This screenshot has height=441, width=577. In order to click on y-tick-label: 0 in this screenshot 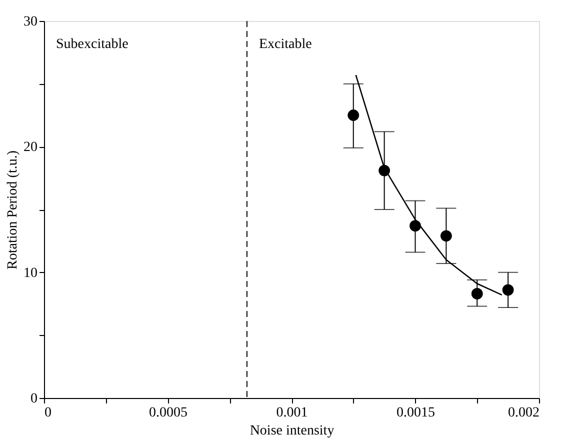, I will do `click(34, 399)`.